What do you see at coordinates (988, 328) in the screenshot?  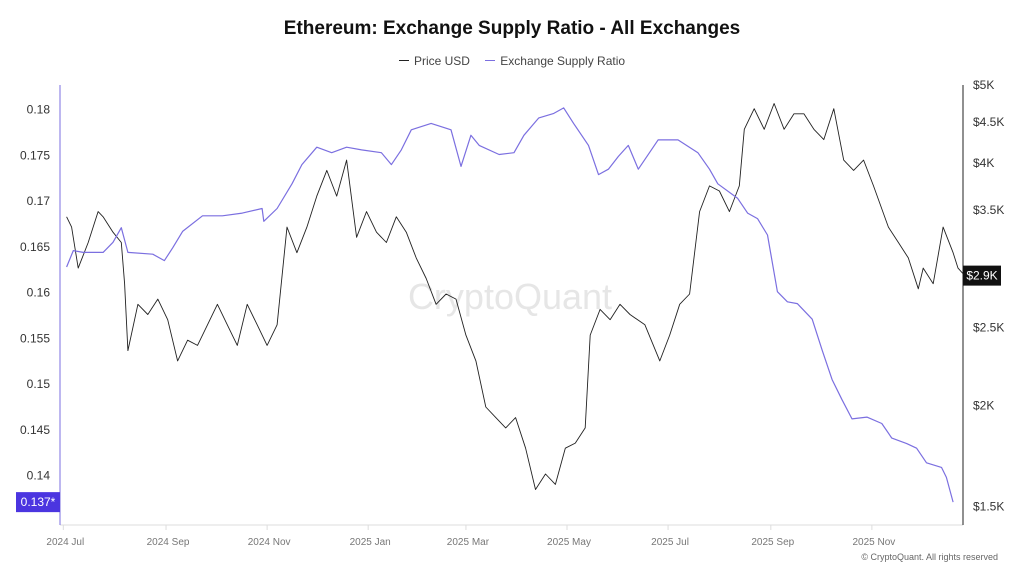 I see `right-tick-label: $2.5K` at bounding box center [988, 328].